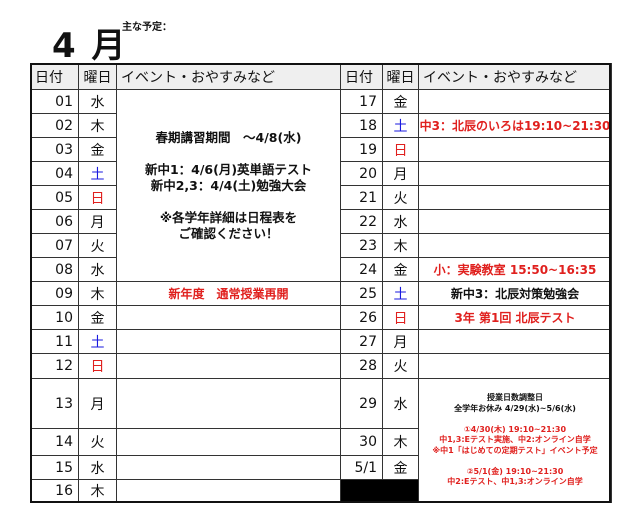 This screenshot has width=635, height=522. I want to click on date-cell: 17, so click(361, 101).